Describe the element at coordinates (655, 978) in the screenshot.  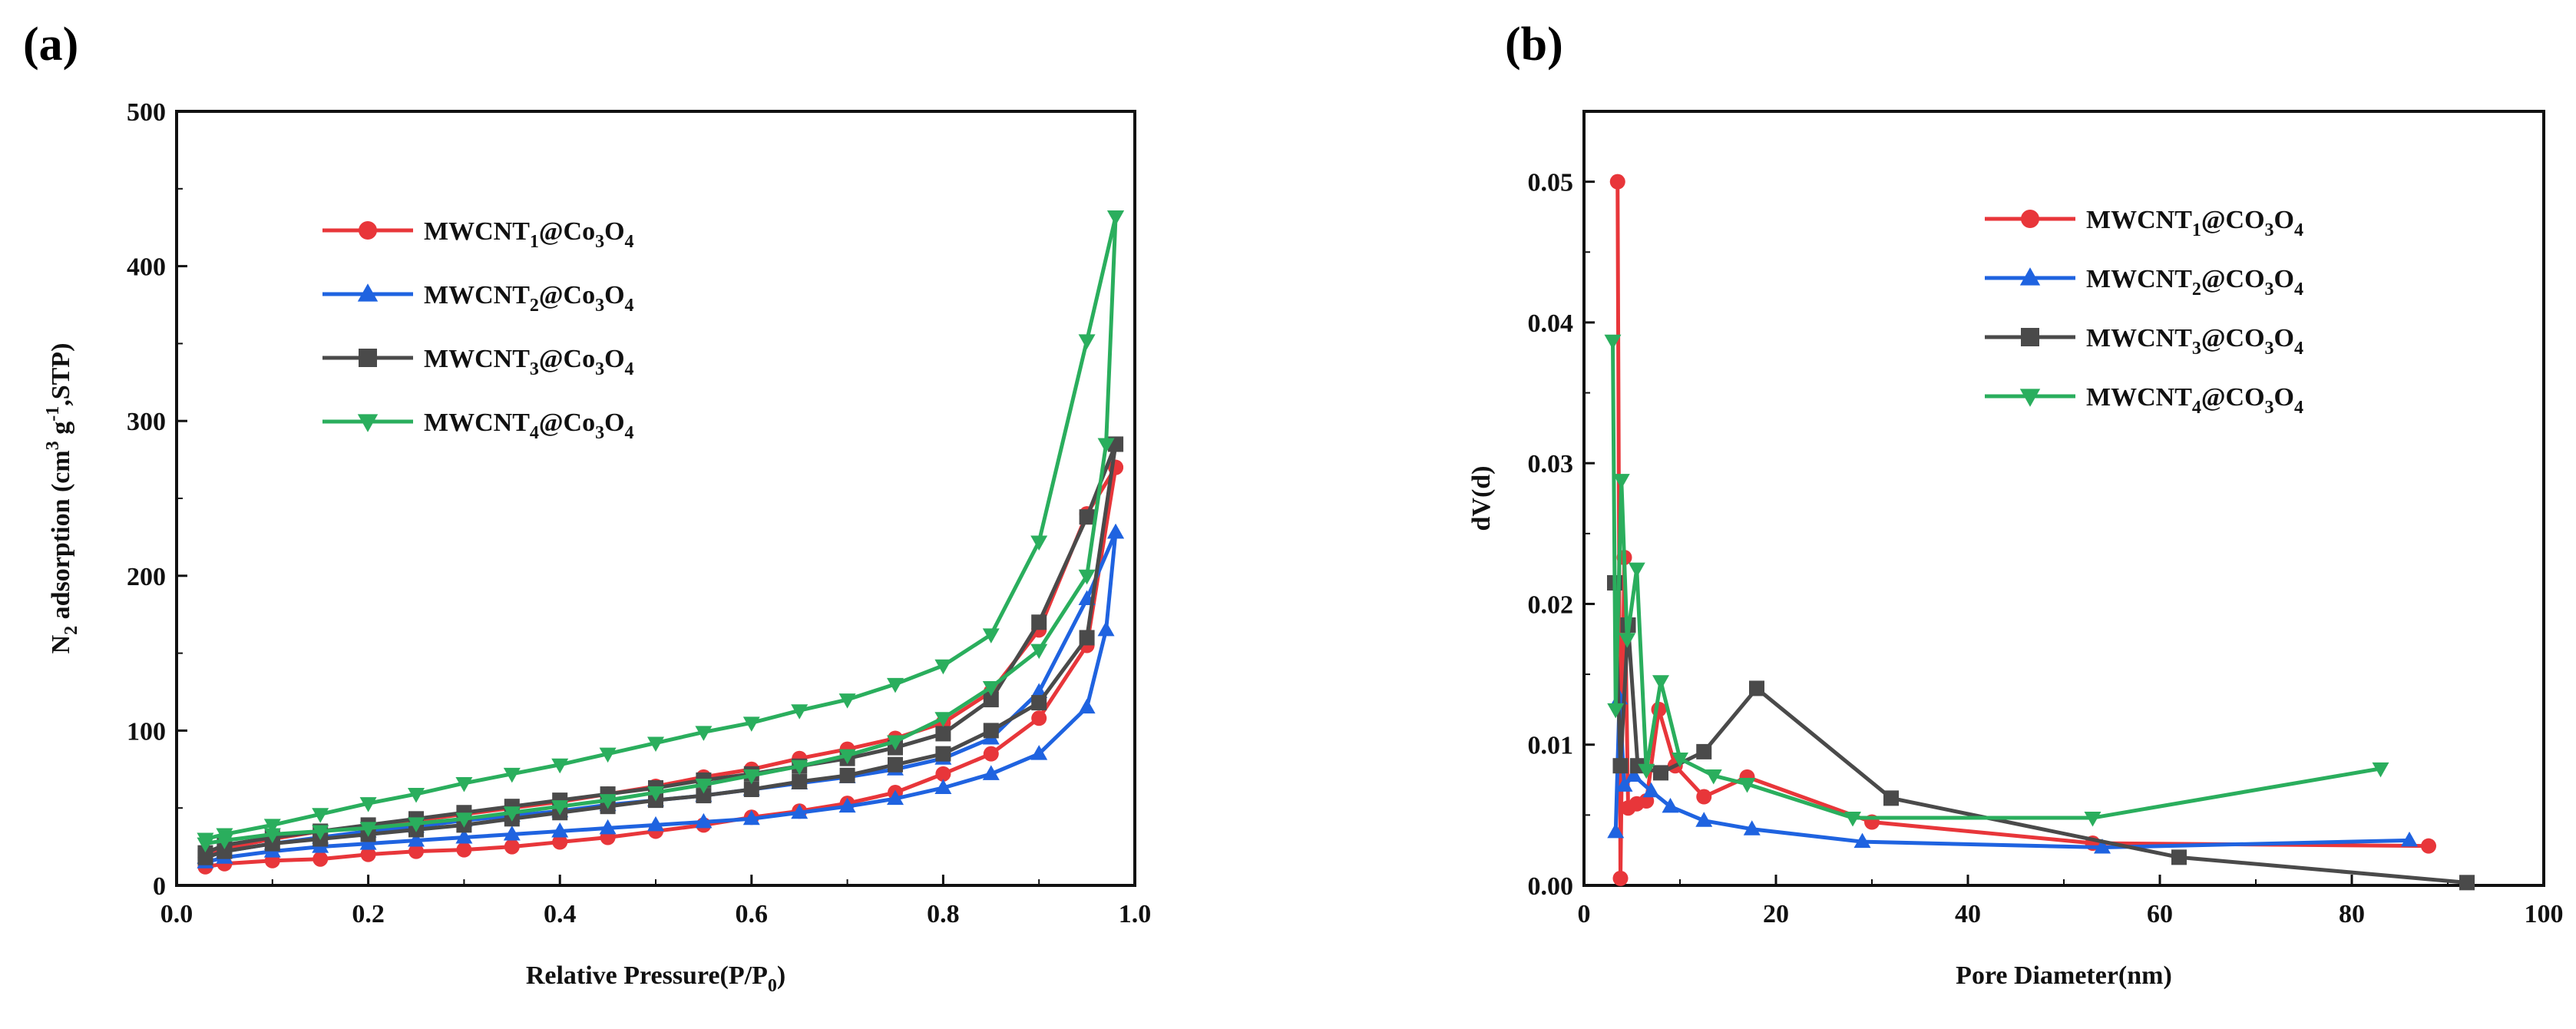
I see `chart-a-xlabel: Relative Pressure(P/P0)` at that location.